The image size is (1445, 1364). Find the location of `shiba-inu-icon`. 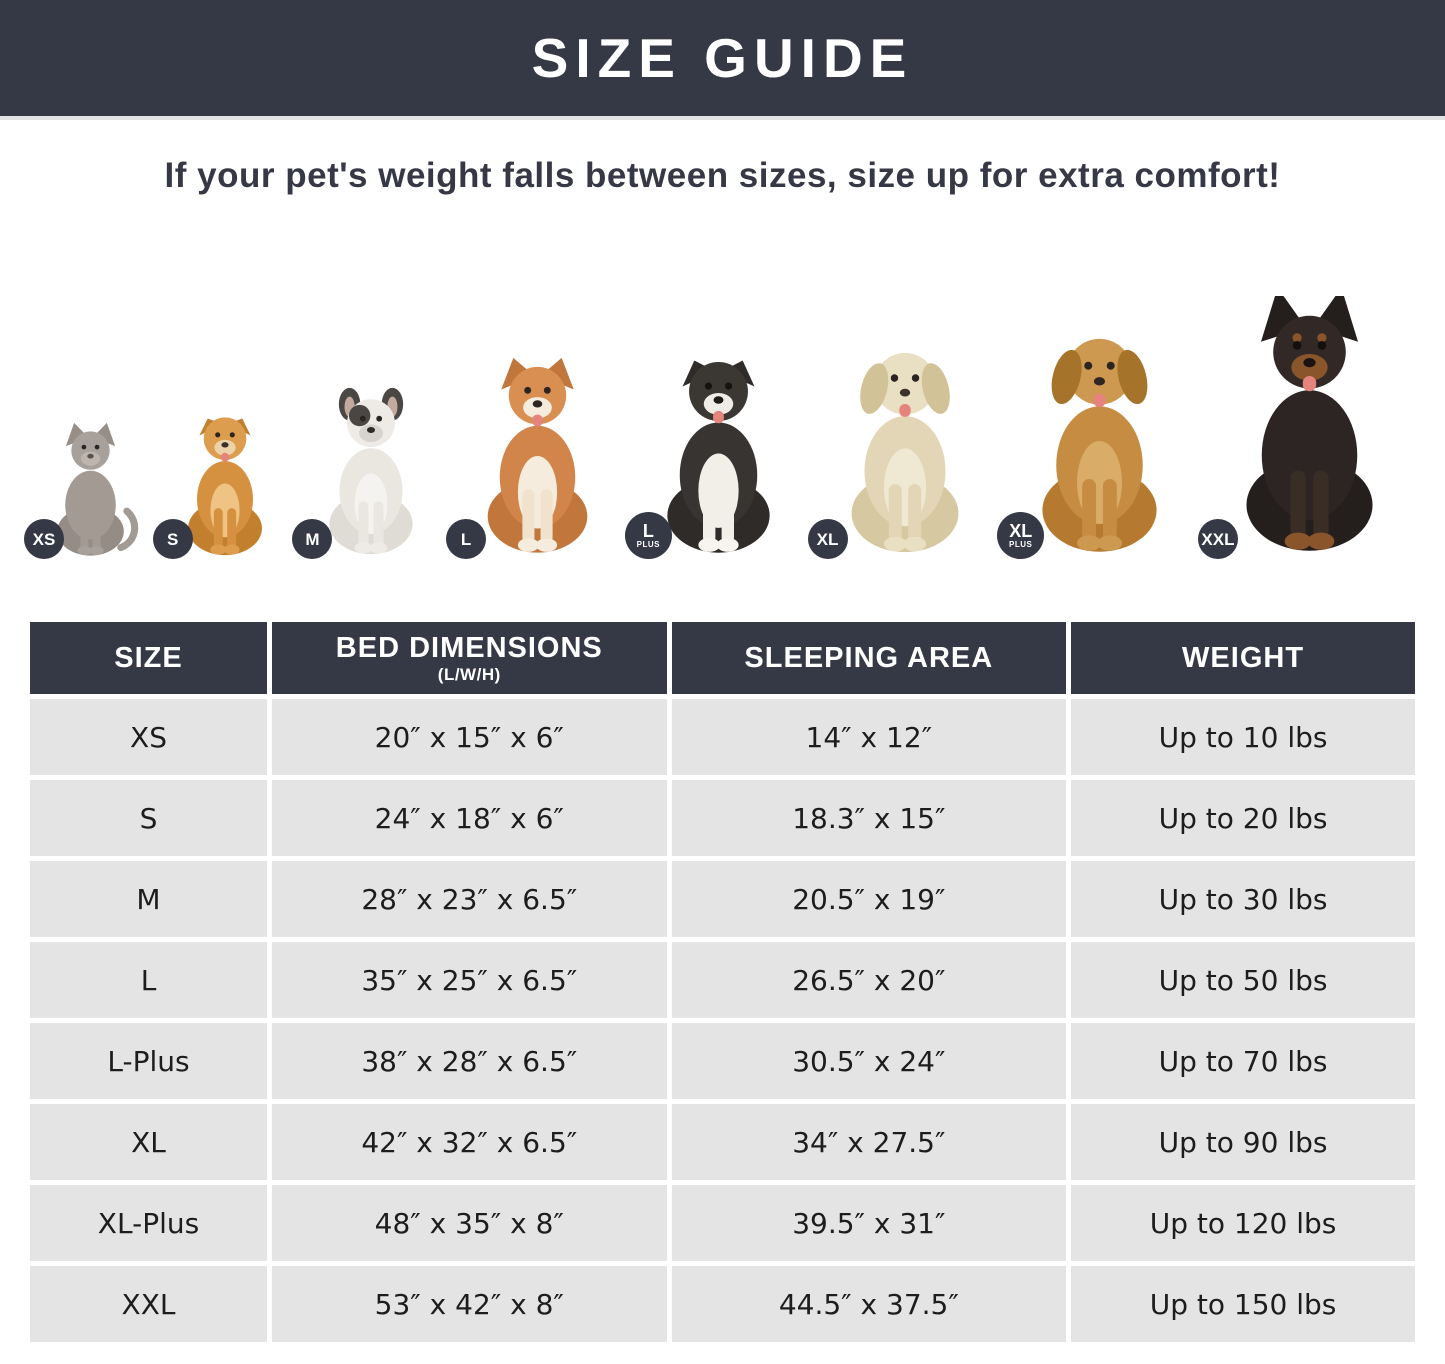

shiba-inu-icon is located at coordinates (537, 455).